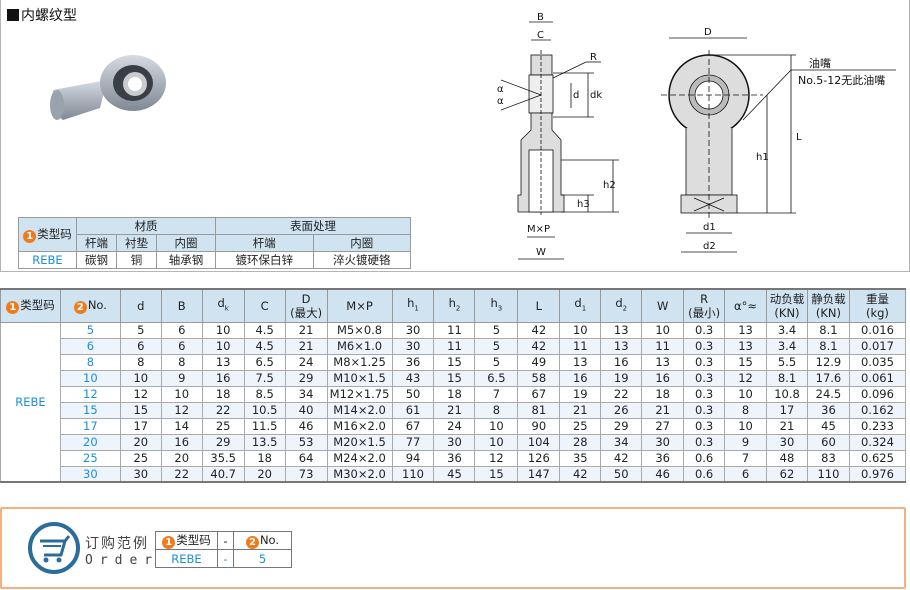  I want to click on surface-cell: 镀环保白锌, so click(264, 260).